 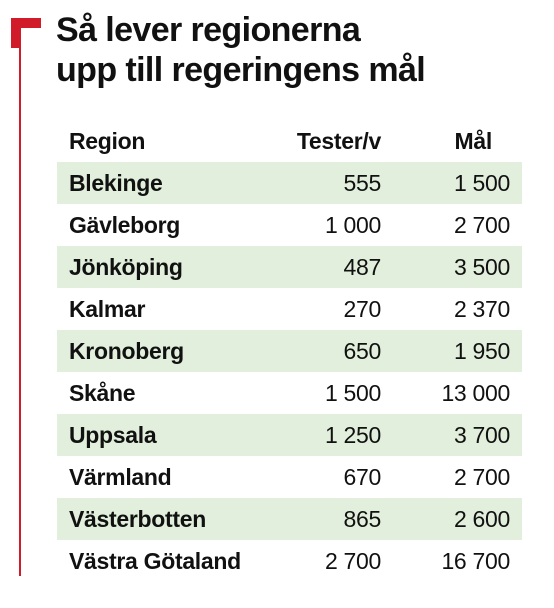 What do you see at coordinates (362, 267) in the screenshot?
I see `tests-value: 487` at bounding box center [362, 267].